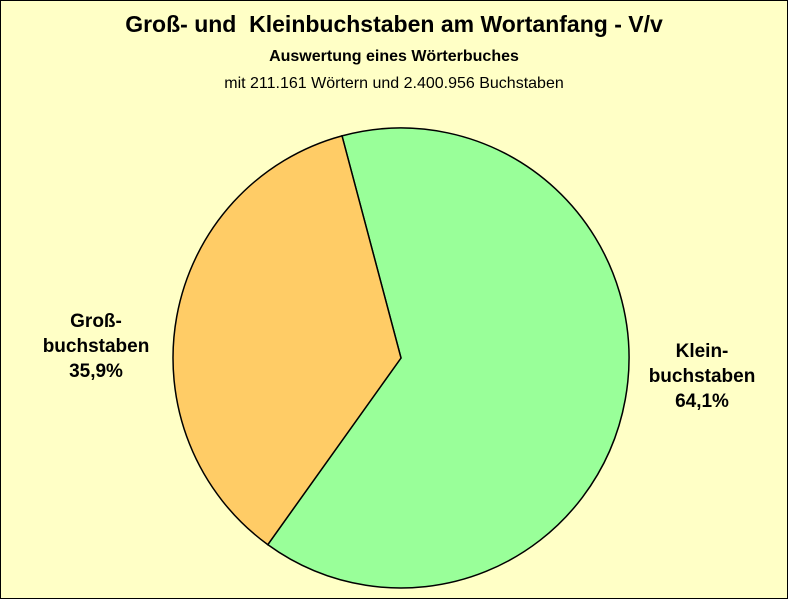 The image size is (788, 599). Describe the element at coordinates (702, 351) in the screenshot. I see `slice-label-klein-line1: Klein-` at that location.